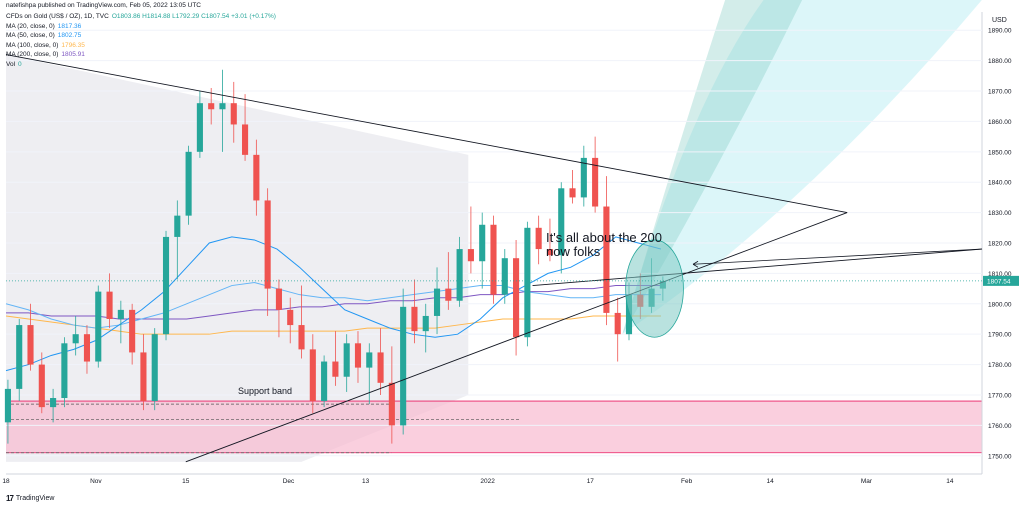 The width and height of the screenshot is (1024, 513). Describe the element at coordinates (1000, 456) in the screenshot. I see `y-tick-label: 1750.00` at that location.